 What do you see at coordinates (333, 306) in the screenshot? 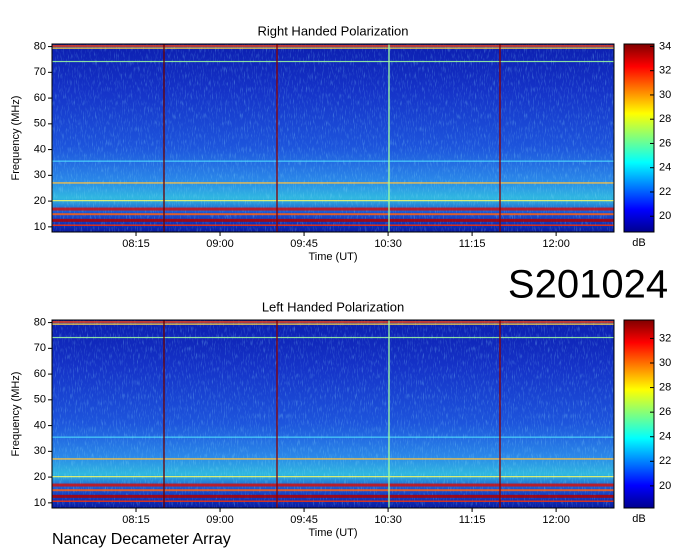
I see `plot-title: Left Handed Polarization` at bounding box center [333, 306].